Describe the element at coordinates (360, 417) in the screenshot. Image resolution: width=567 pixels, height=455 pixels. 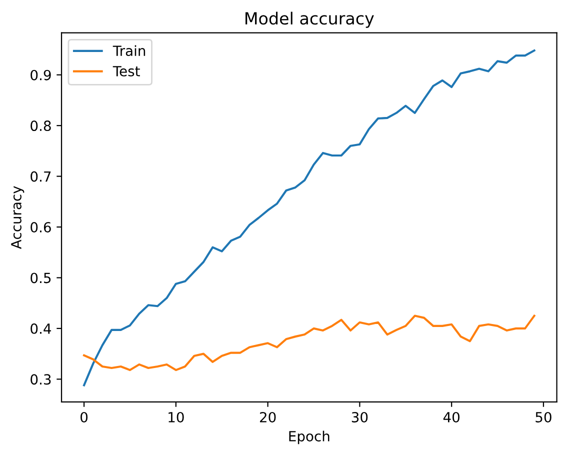
I see `x-tick-label: 30` at that location.